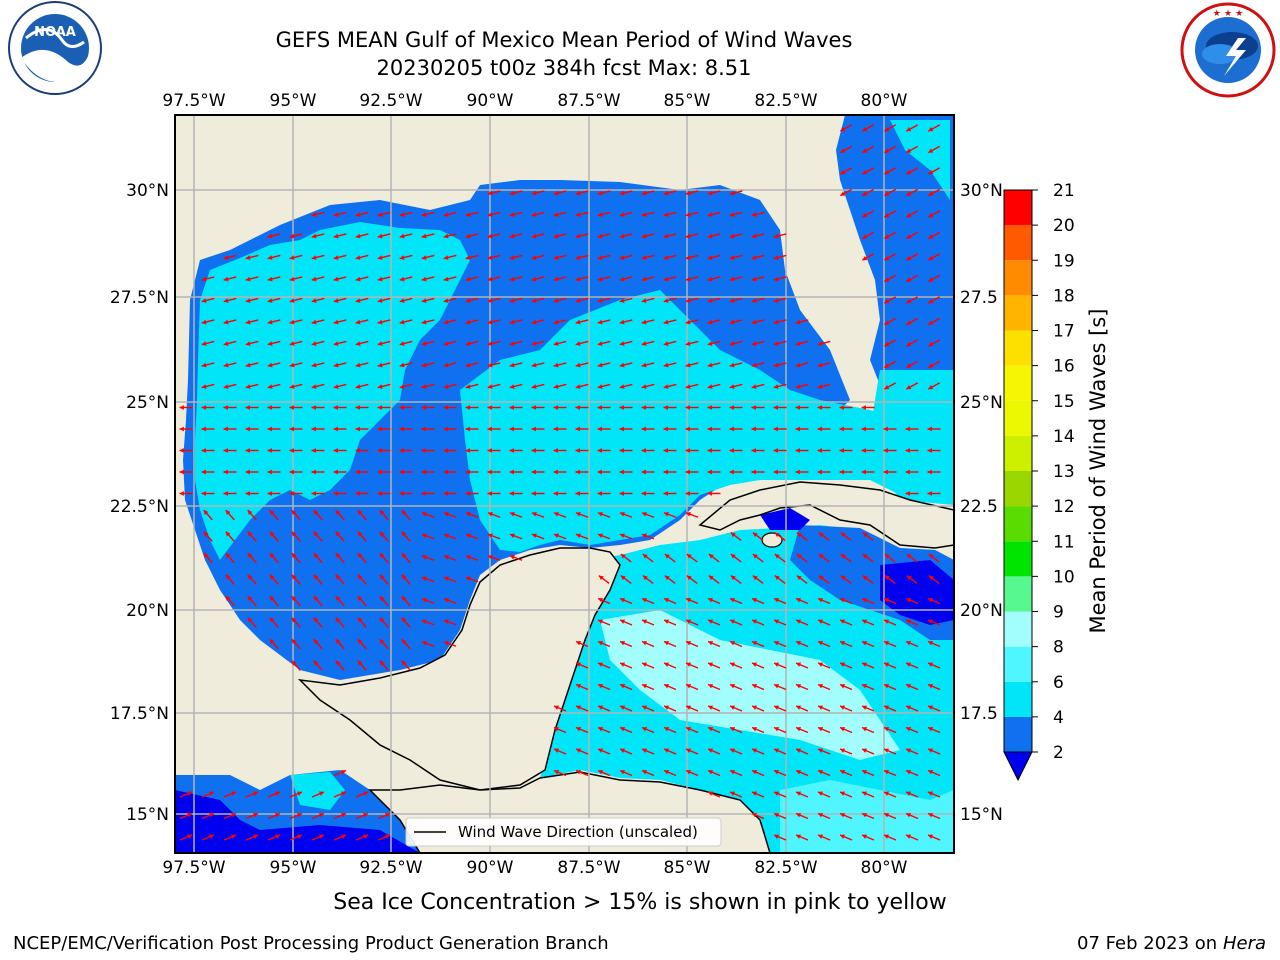  I want to click on pacific-water-light, so click(317, 791).